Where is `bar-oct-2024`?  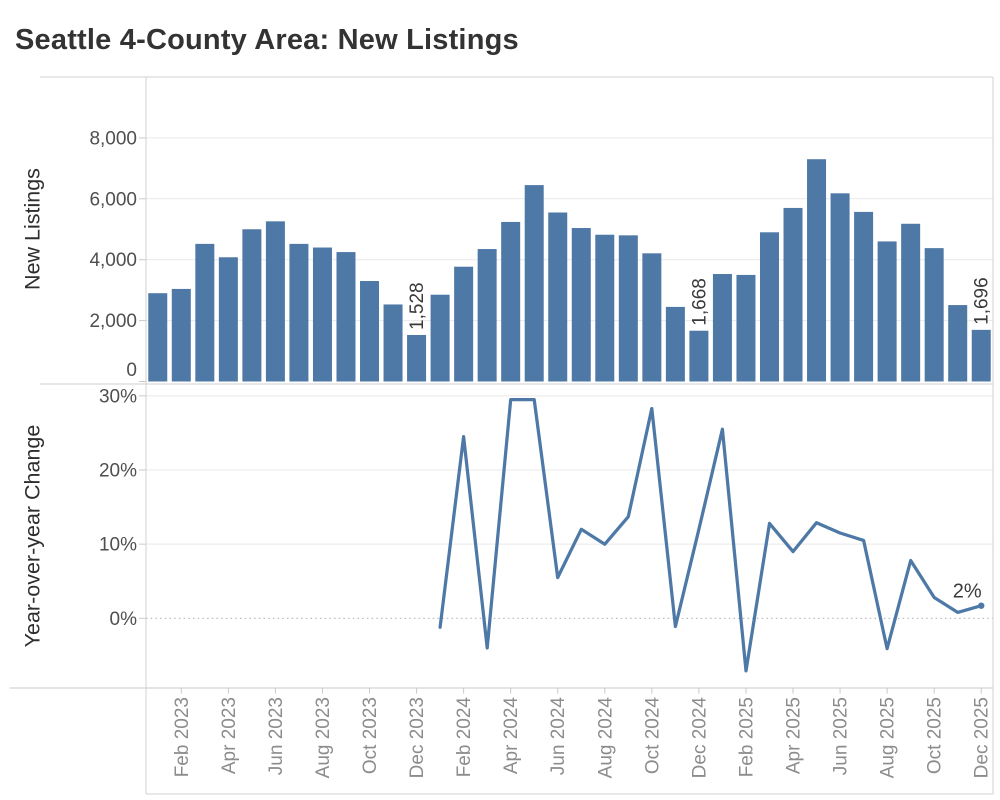
bar-oct-2024 is located at coordinates (652, 317).